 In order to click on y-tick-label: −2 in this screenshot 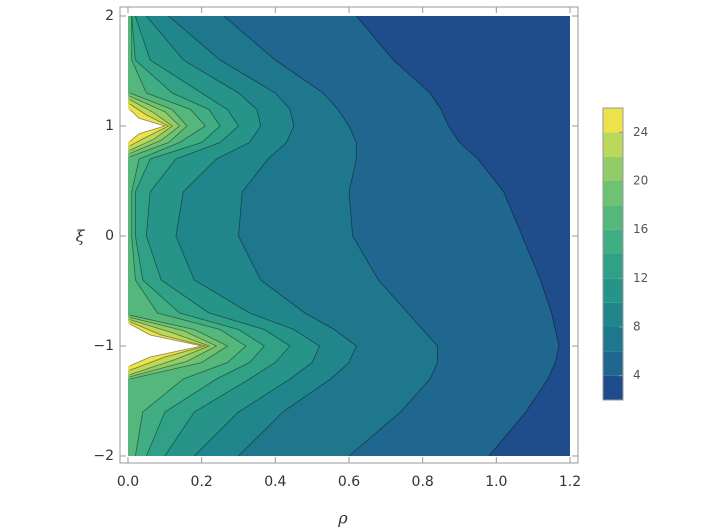, I will do `click(103, 456)`.